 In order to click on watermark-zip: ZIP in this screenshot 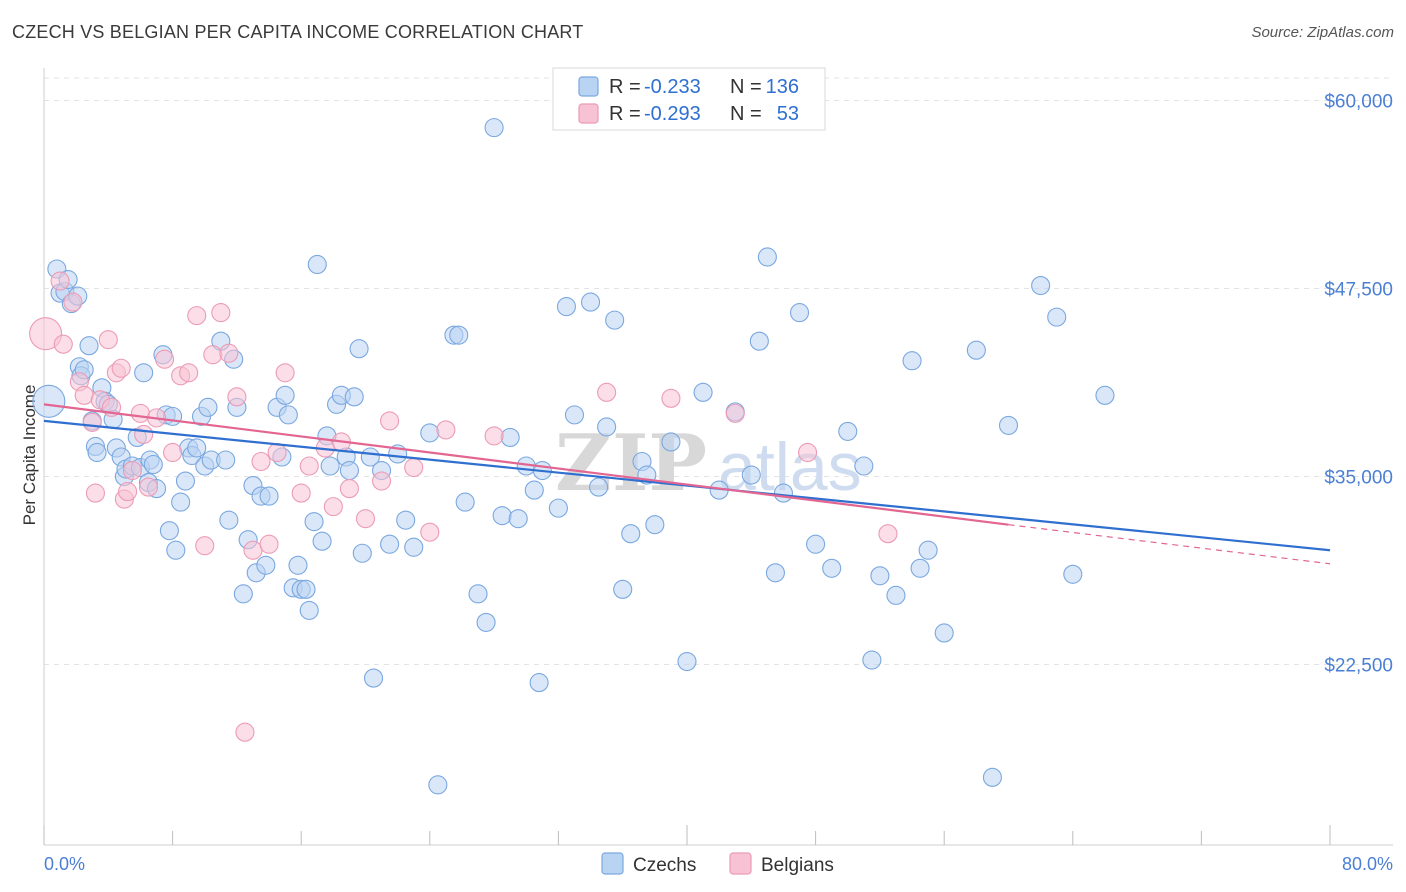, I will do `click(631, 463)`.